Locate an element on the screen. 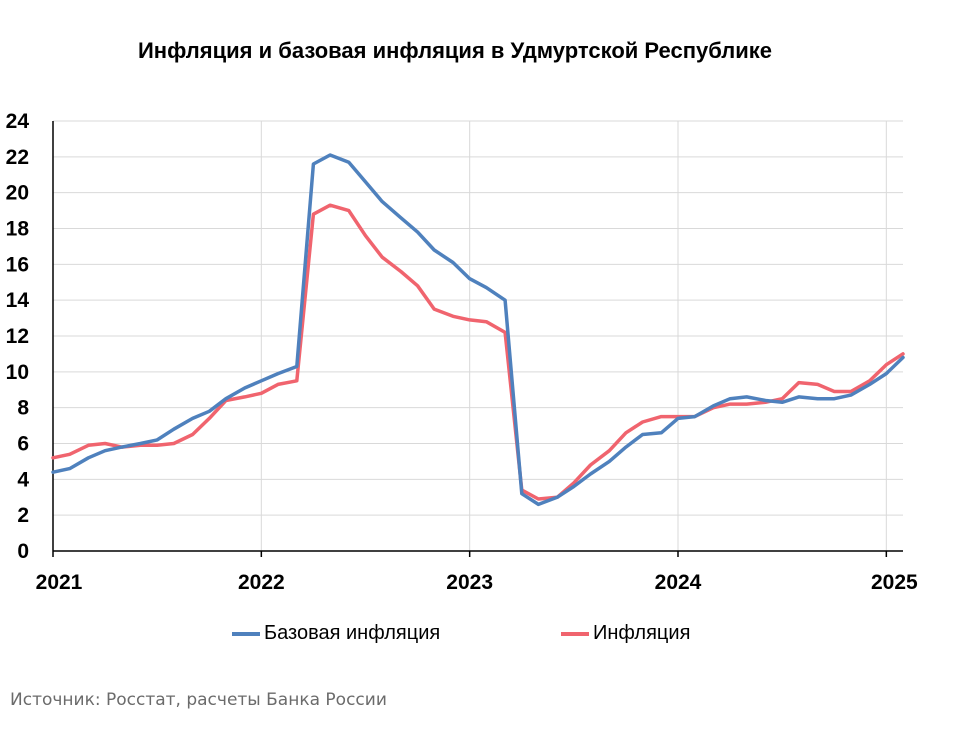 The width and height of the screenshot is (959, 740). legend-item-inflation: Инфляция is located at coordinates (625, 633).